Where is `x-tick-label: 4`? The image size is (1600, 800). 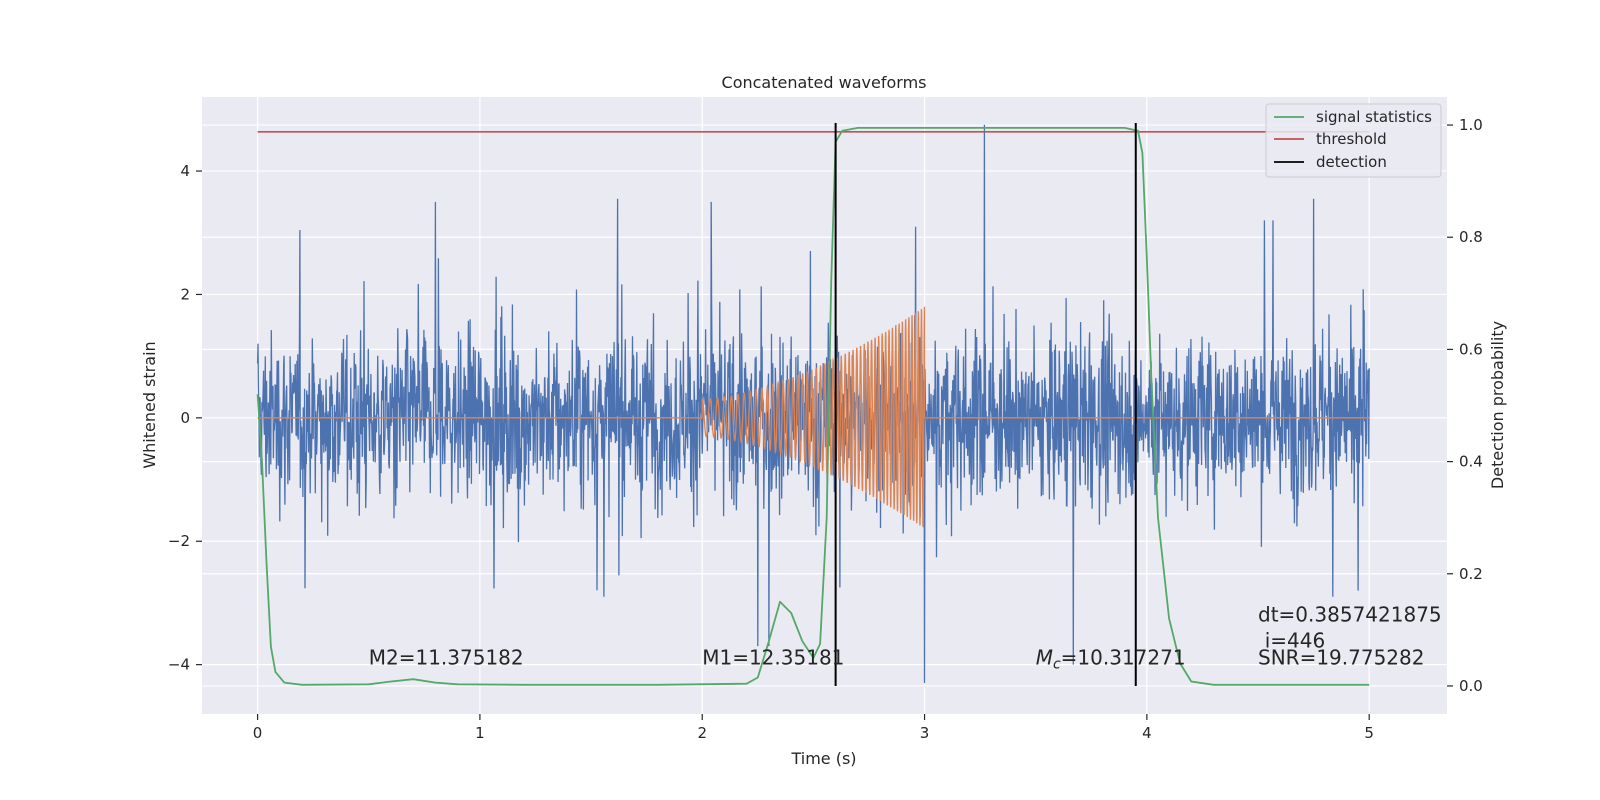 x-tick-label: 4 is located at coordinates (1147, 733).